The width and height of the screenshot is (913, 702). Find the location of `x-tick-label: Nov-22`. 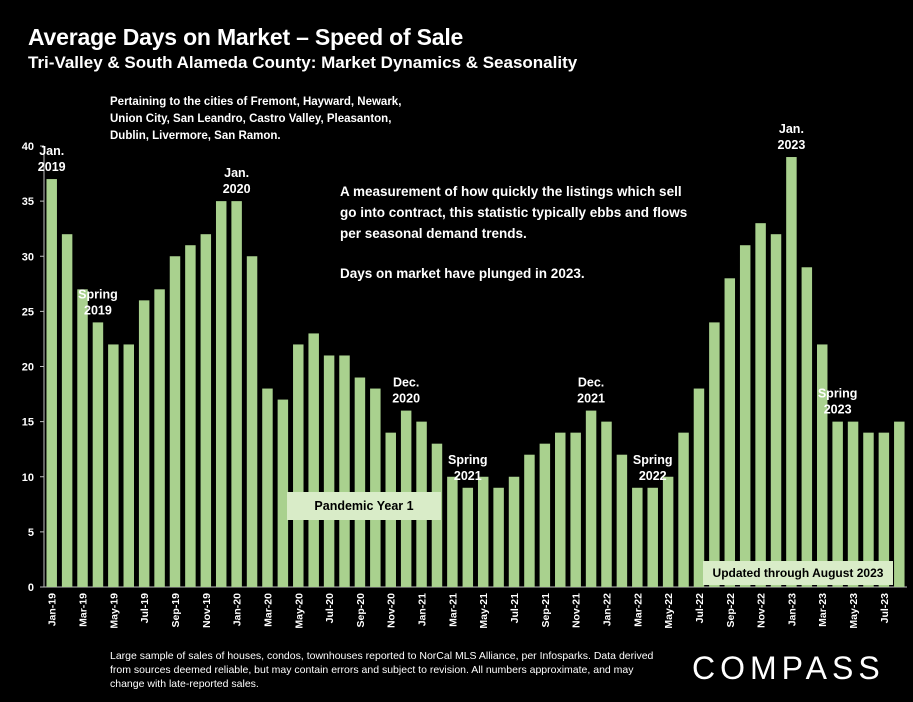

x-tick-label: Nov-22 is located at coordinates (762, 610).